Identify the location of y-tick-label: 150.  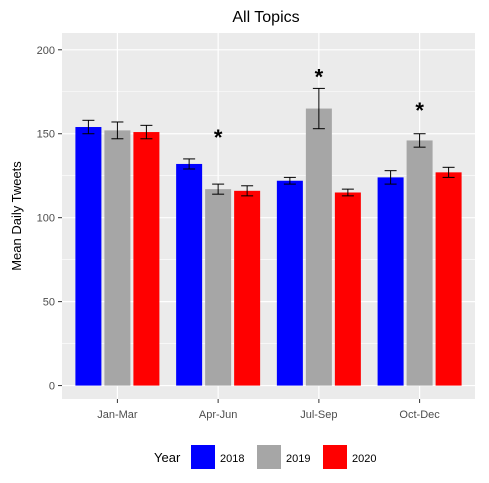
(46, 135).